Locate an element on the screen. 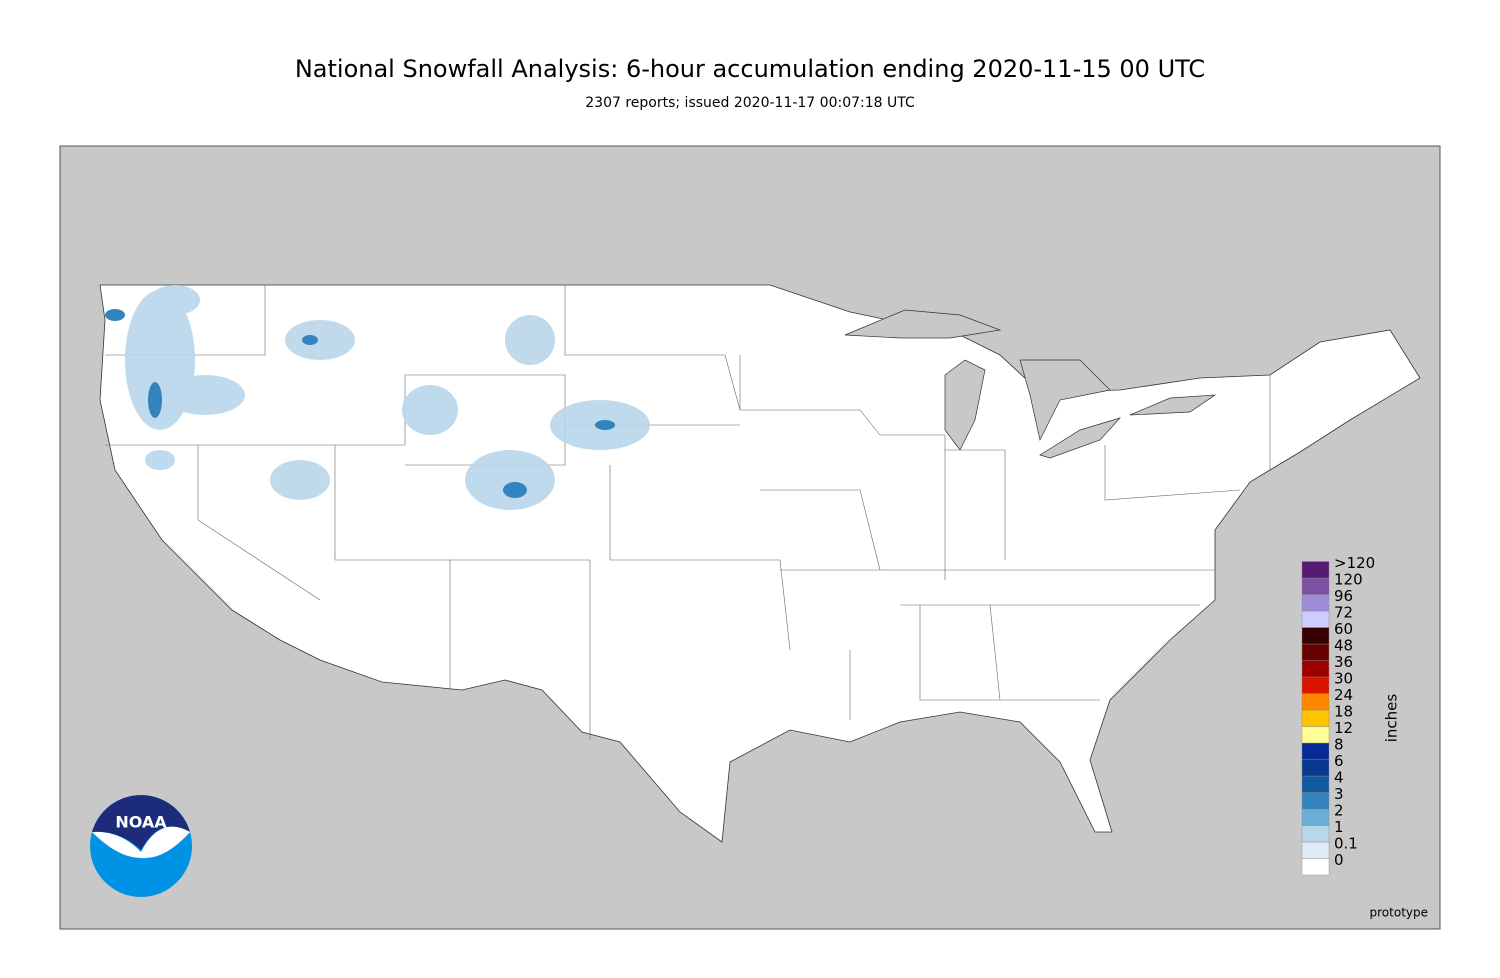 The width and height of the screenshot is (1500, 978). legend-label: 4 is located at coordinates (1339, 778).